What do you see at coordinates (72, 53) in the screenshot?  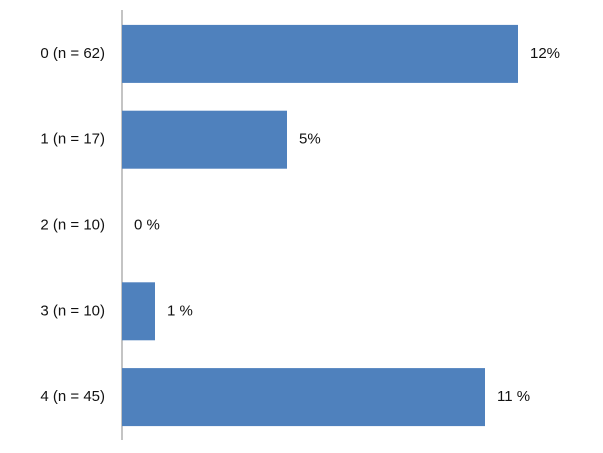 I see `y-tick-label: 0 (n = 62)` at bounding box center [72, 53].